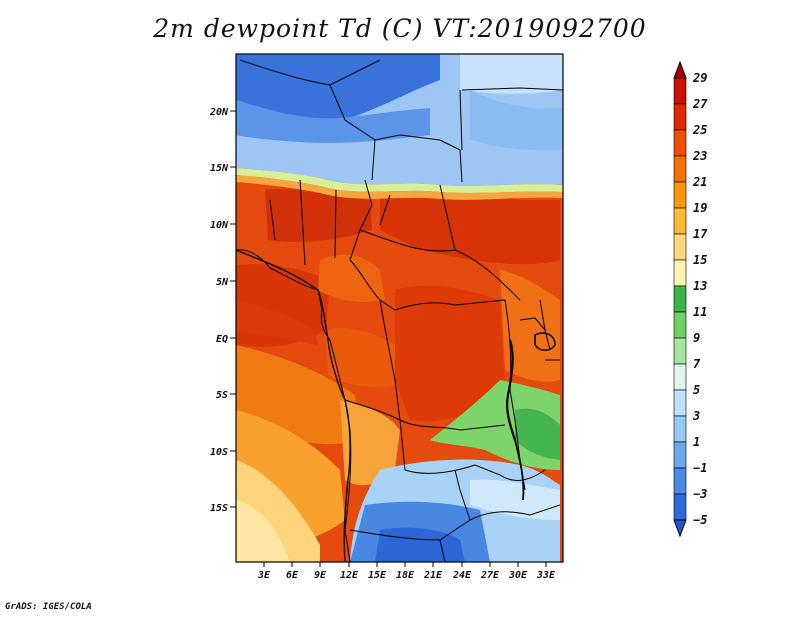 The height and width of the screenshot is (618, 800). What do you see at coordinates (699, 130) in the screenshot?
I see `colorbar-label: 25` at bounding box center [699, 130].